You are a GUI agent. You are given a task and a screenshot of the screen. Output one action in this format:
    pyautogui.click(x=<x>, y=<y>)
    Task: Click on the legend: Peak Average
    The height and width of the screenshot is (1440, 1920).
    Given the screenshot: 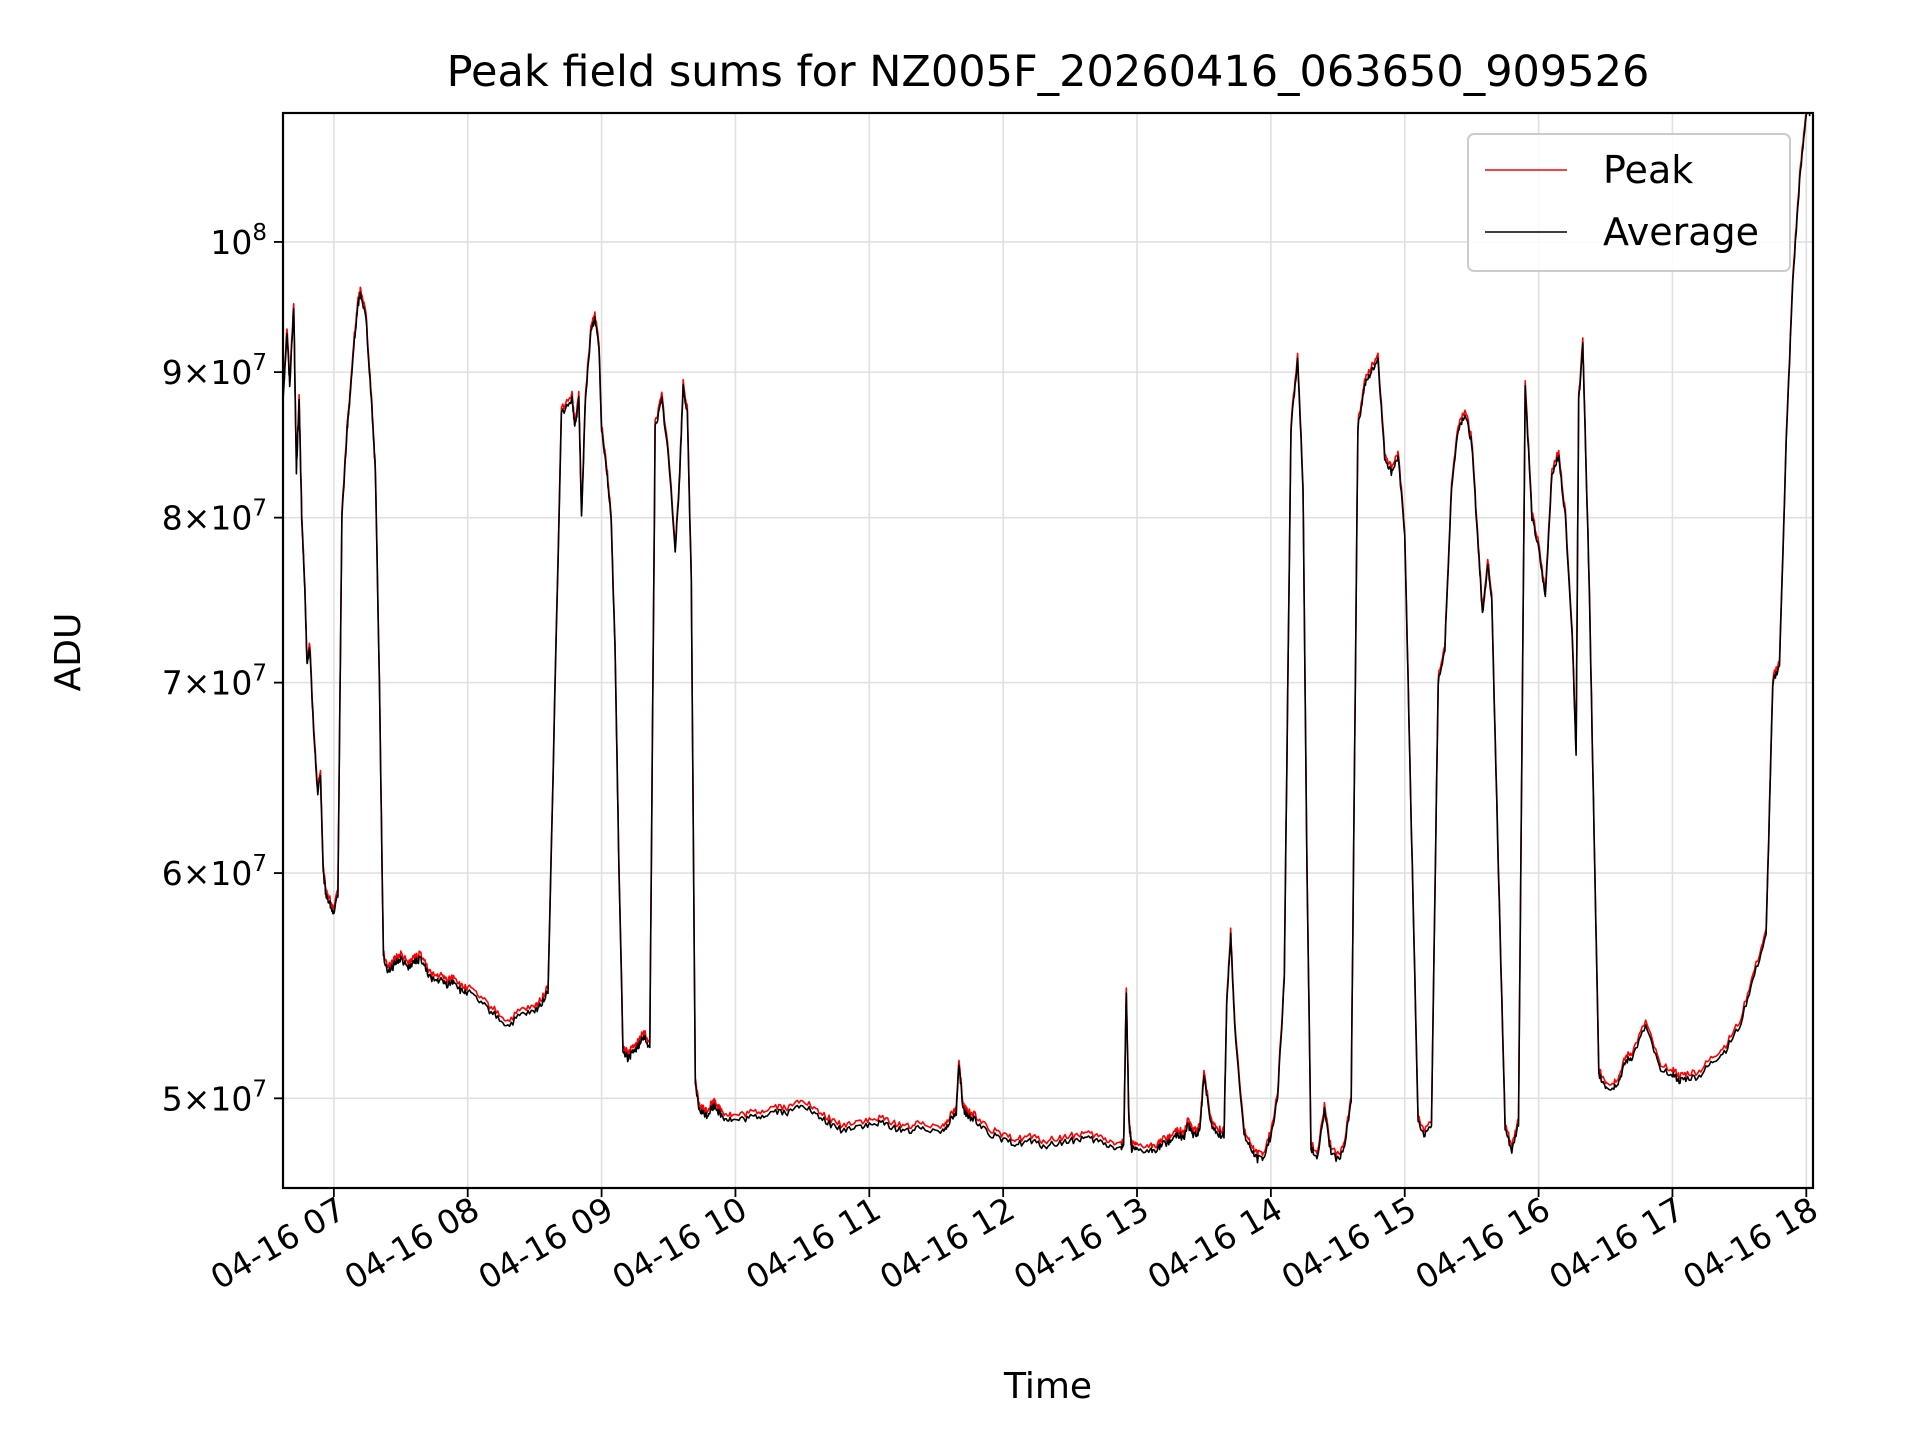 What is the action you would take?
    pyautogui.click(x=1629, y=202)
    